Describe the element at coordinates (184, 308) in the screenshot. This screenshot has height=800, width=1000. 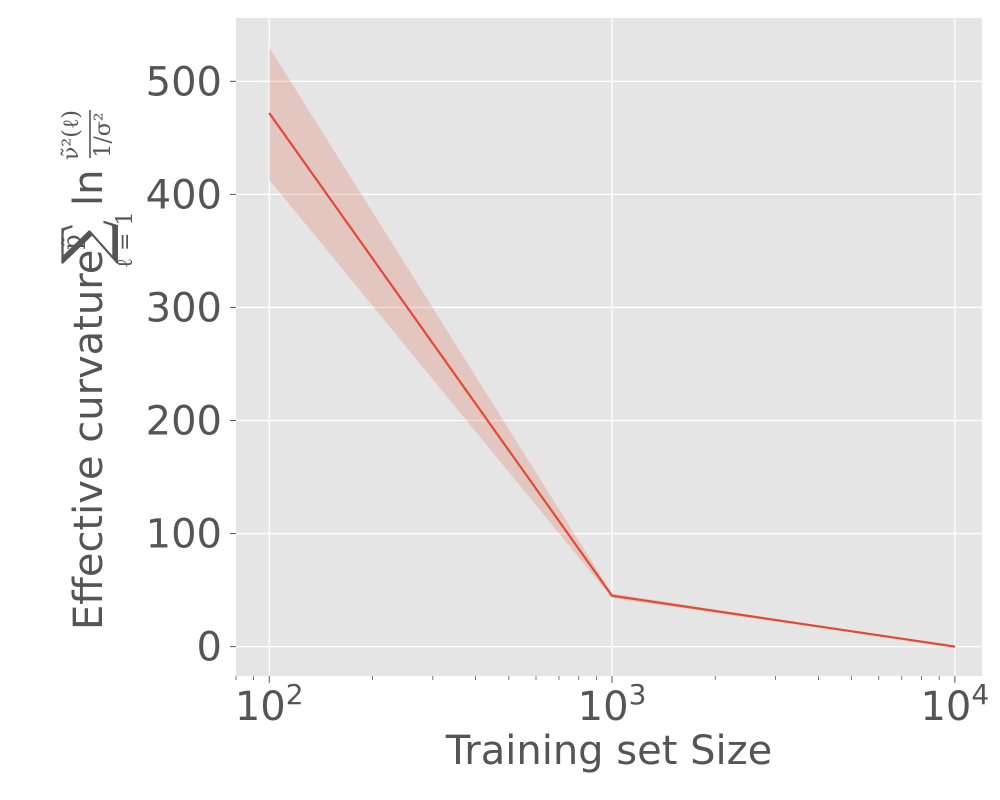
I see `y-tick-label: 300` at that location.